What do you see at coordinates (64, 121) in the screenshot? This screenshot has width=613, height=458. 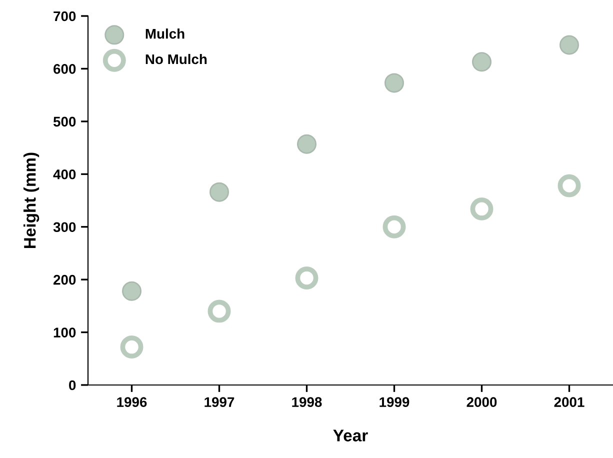 I see `y-tick-label: 500` at bounding box center [64, 121].